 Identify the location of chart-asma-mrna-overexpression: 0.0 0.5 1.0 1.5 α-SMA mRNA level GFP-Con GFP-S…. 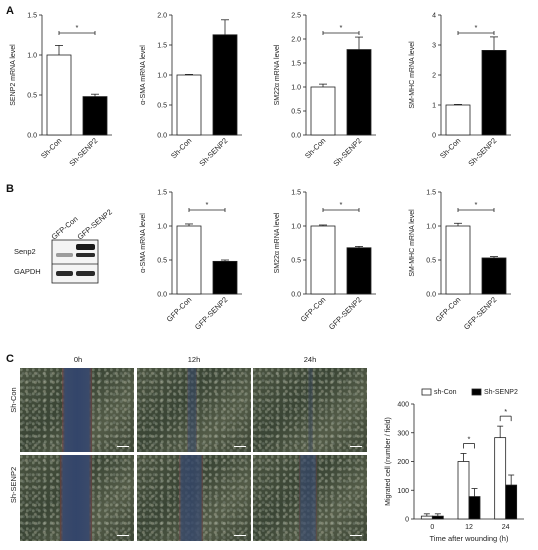
(191, 260).